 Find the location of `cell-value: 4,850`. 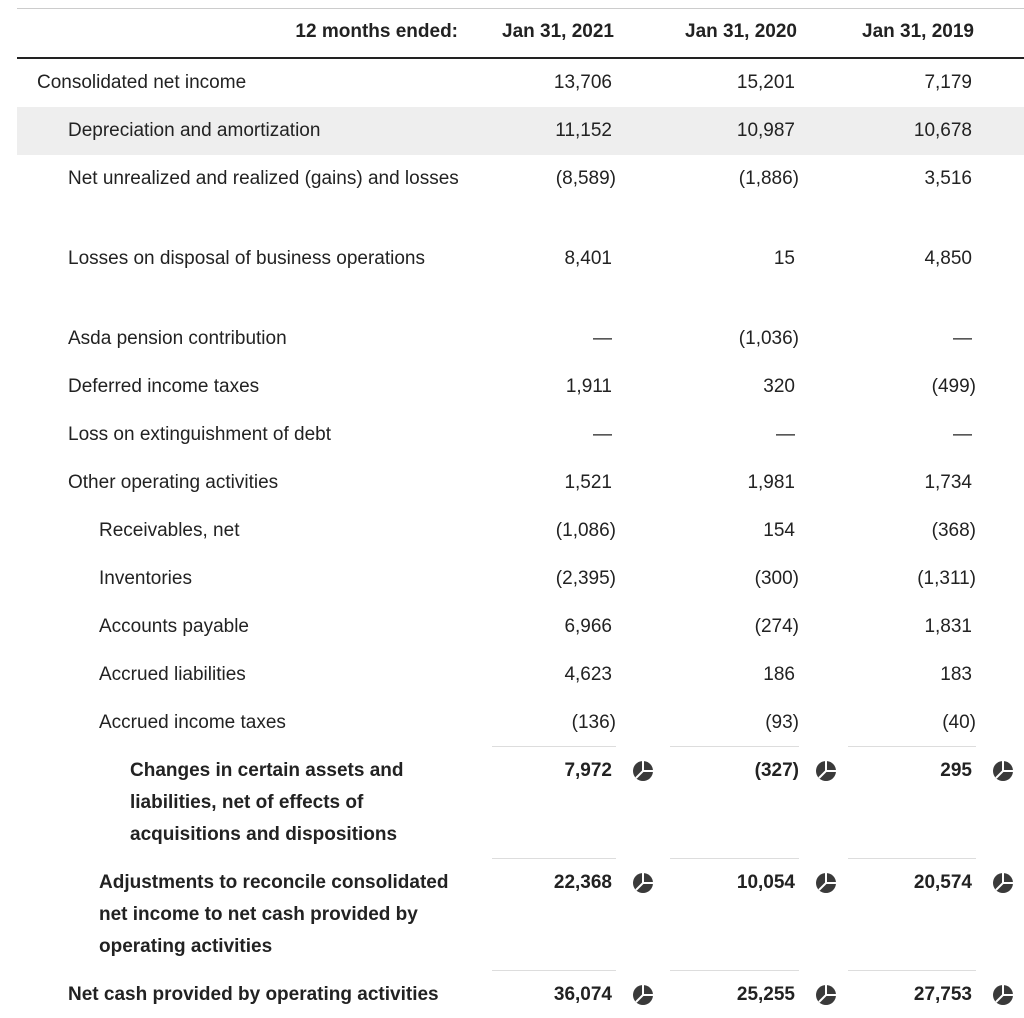

cell-value: 4,850 is located at coordinates (948, 258).